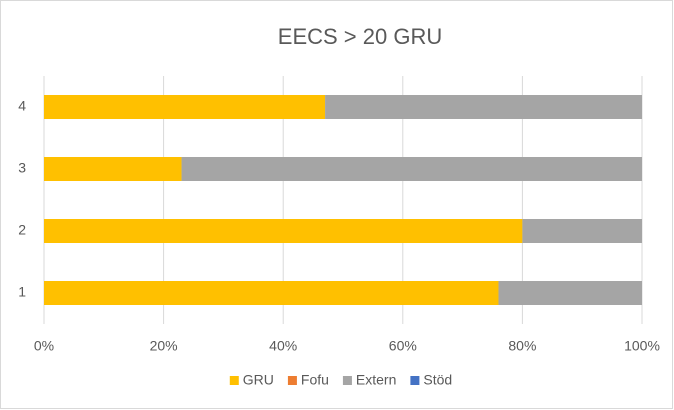  What do you see at coordinates (642, 346) in the screenshot?
I see `x-tick-label: 100%` at bounding box center [642, 346].